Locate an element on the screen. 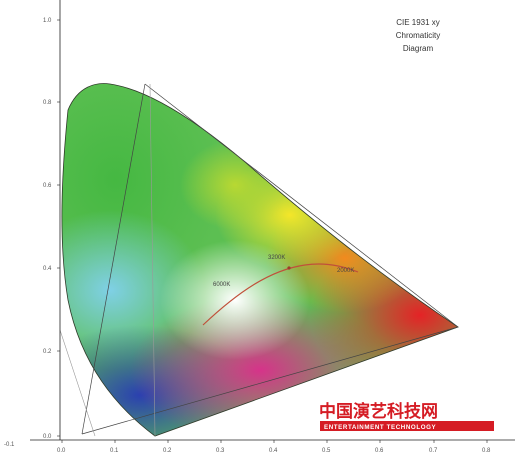  diagram-title: CIE 1931 xy Chromaticity Diagram is located at coordinates (418, 35).